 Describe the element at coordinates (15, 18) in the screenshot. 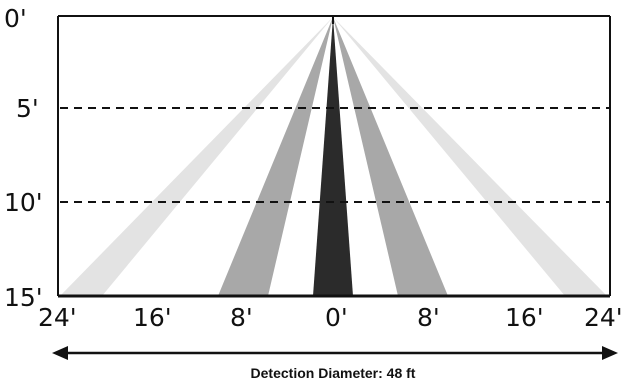

I see `y-tick-label: 0'` at that location.